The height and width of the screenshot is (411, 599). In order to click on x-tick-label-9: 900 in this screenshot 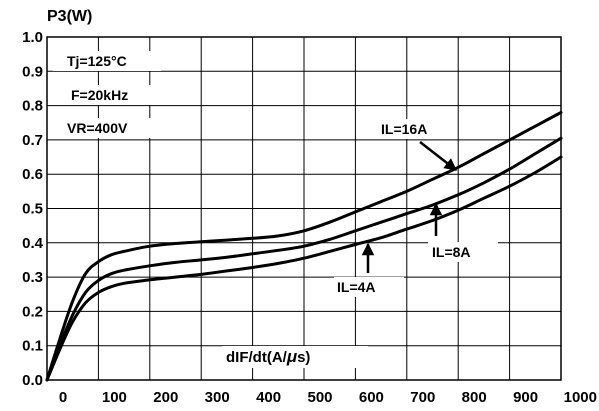, I will do `click(525, 397)`.